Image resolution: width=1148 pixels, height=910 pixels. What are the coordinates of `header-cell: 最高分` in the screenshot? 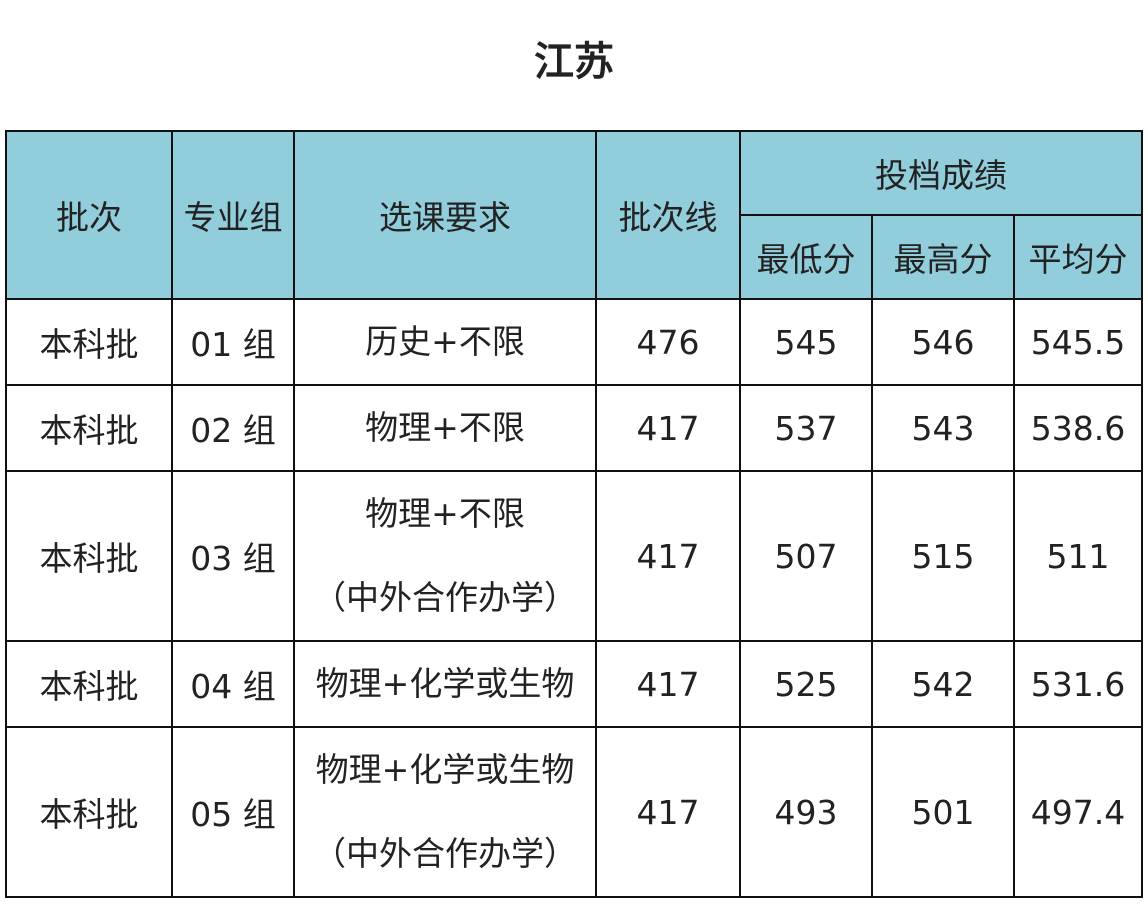 It's located at (943, 257).